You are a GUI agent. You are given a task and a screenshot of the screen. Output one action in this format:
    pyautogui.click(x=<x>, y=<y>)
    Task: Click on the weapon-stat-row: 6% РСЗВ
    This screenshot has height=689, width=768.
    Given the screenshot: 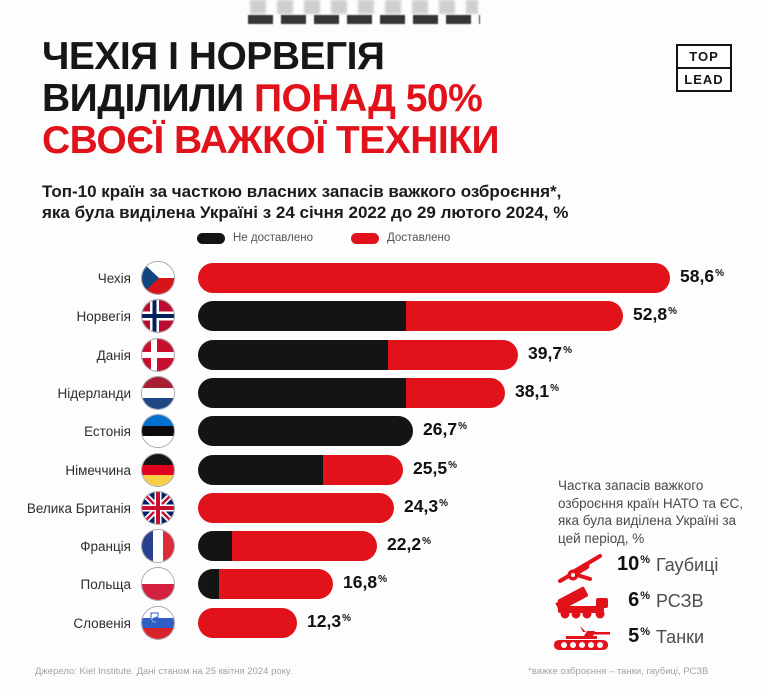 What is the action you would take?
    pyautogui.click(x=657, y=603)
    